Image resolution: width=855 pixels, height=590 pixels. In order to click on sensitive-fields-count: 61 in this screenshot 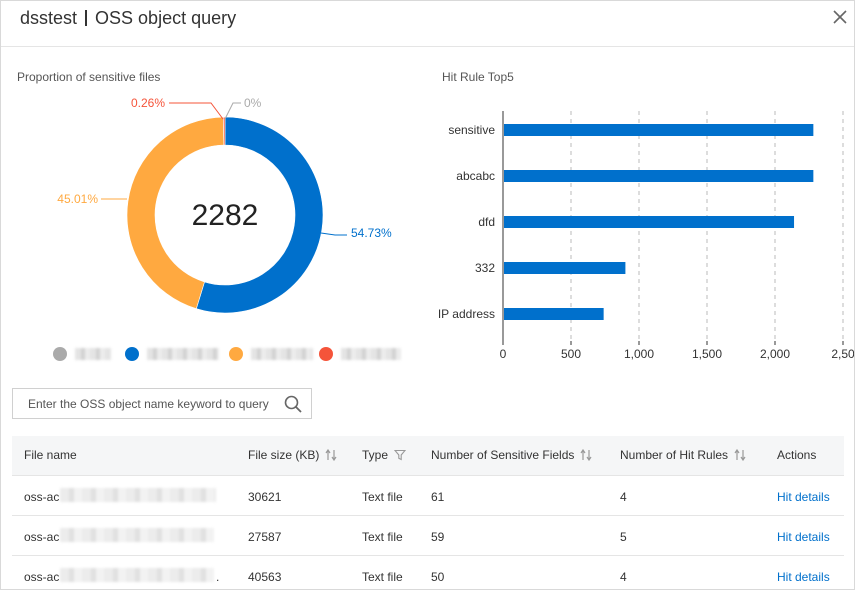, I will do `click(438, 497)`.